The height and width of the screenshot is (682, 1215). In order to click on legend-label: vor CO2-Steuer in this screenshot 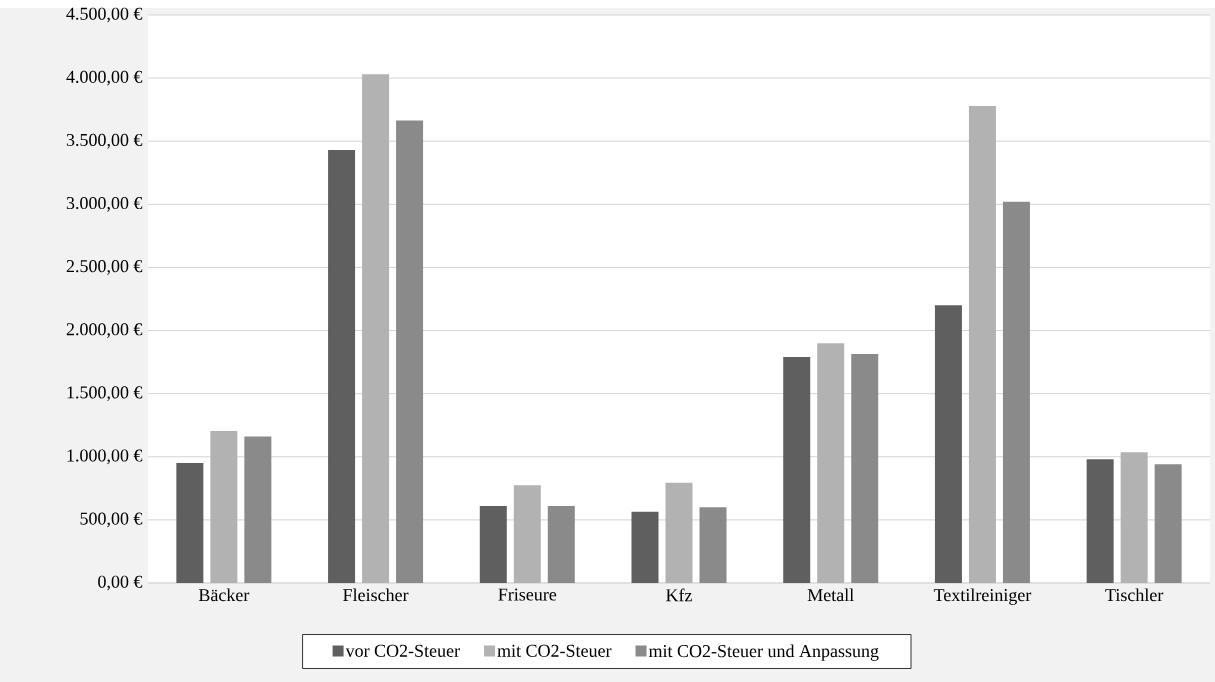, I will do `click(402, 650)`.